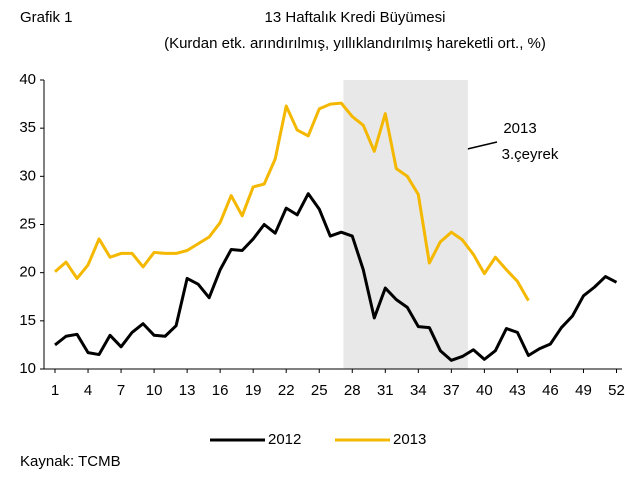  I want to click on chart-label: Grafik 1, so click(46, 17).